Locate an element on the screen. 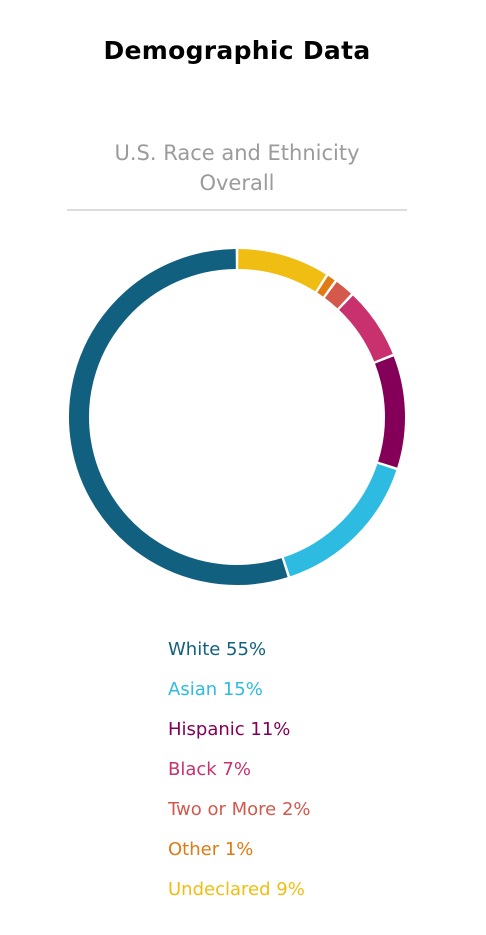 Image resolution: width=486 pixels, height=935 pixels. legend-item-black: Black 7% is located at coordinates (209, 769).